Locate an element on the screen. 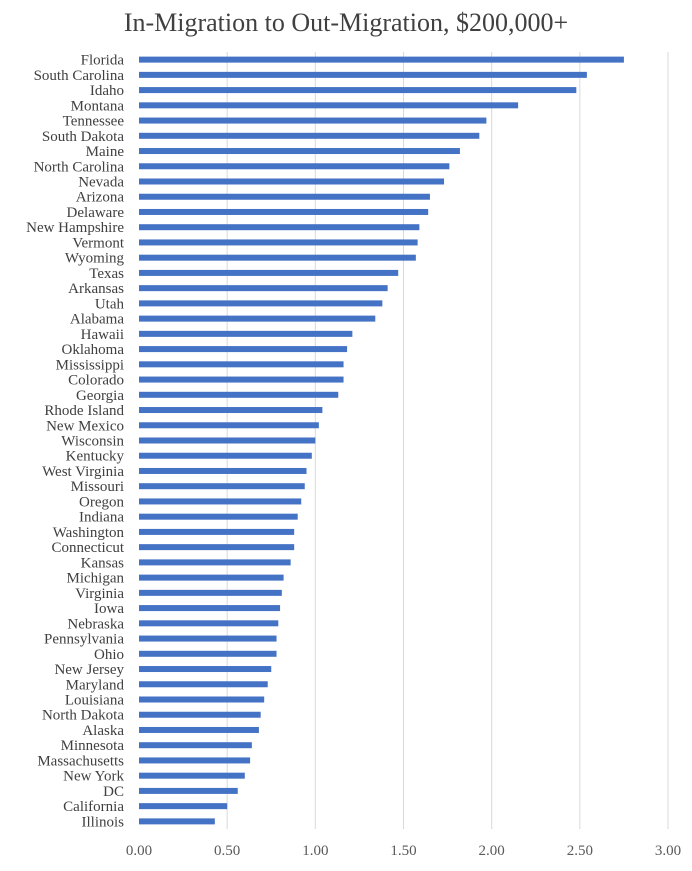  category-label: Delaware is located at coordinates (96, 213).